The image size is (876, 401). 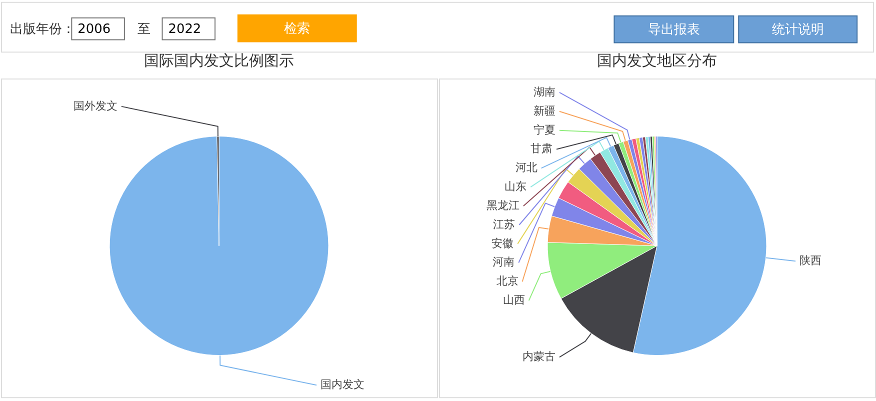 I want to click on text: 导出报表, so click(x=674, y=30).